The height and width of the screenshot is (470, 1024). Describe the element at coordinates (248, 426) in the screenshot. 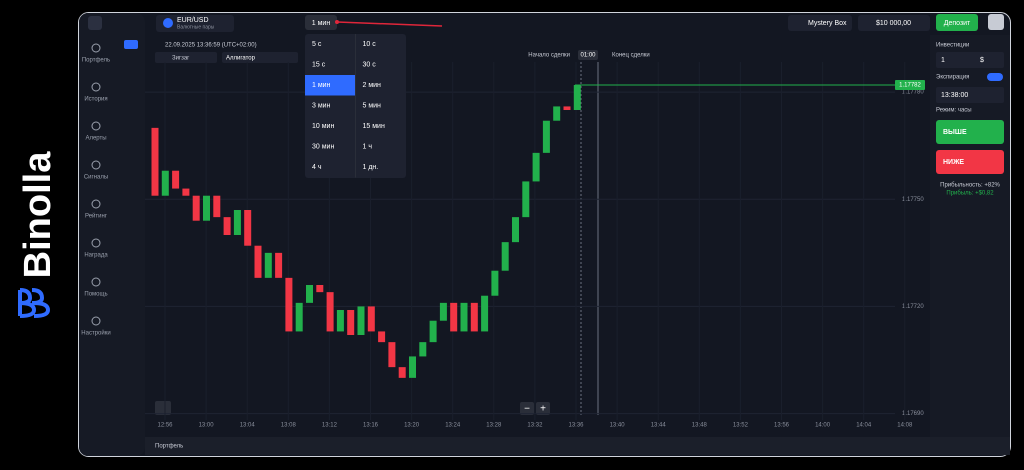

I see `x-tick-label: 13:04` at that location.